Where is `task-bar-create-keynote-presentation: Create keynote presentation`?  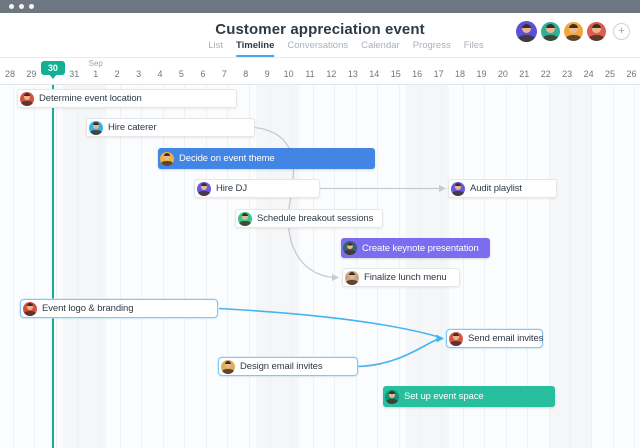
task-bar-create-keynote-presentation: Create keynote presentation is located at coordinates (415, 248).